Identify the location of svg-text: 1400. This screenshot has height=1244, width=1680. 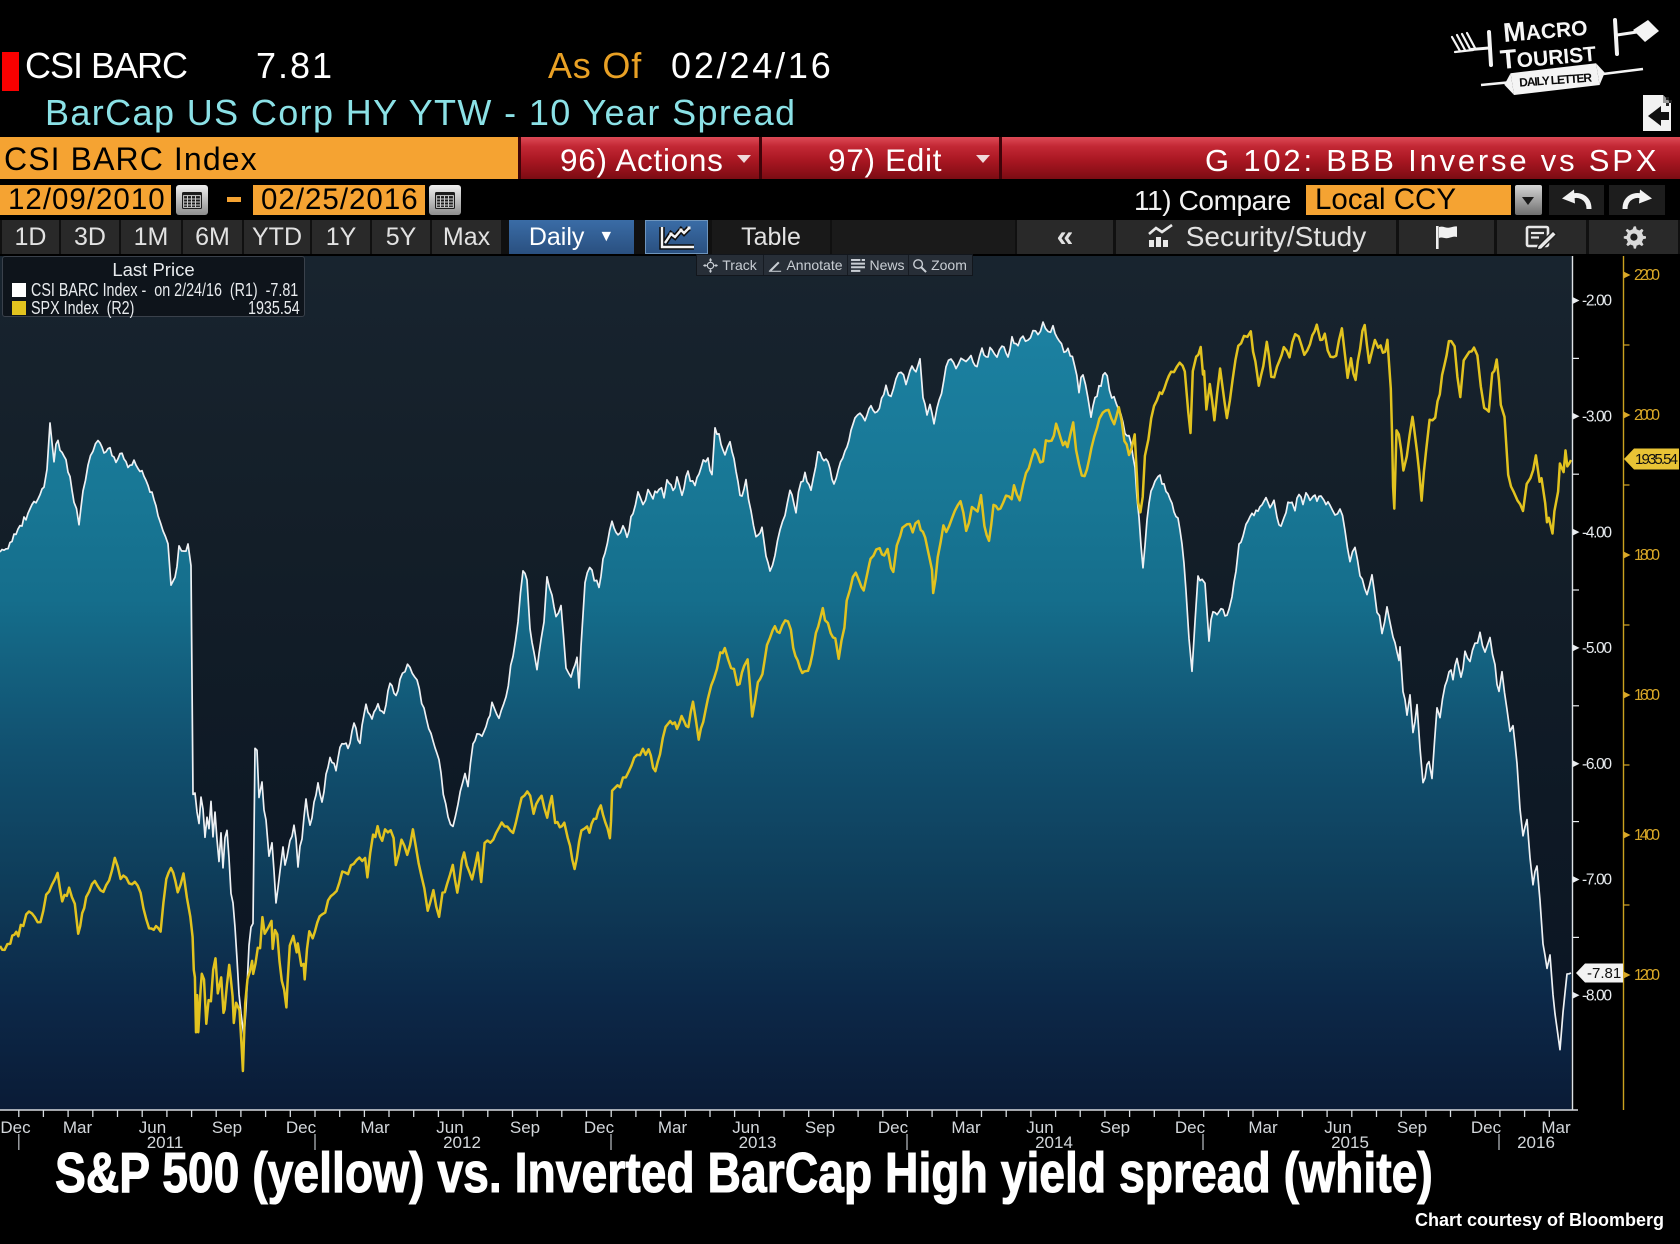
(1647, 835).